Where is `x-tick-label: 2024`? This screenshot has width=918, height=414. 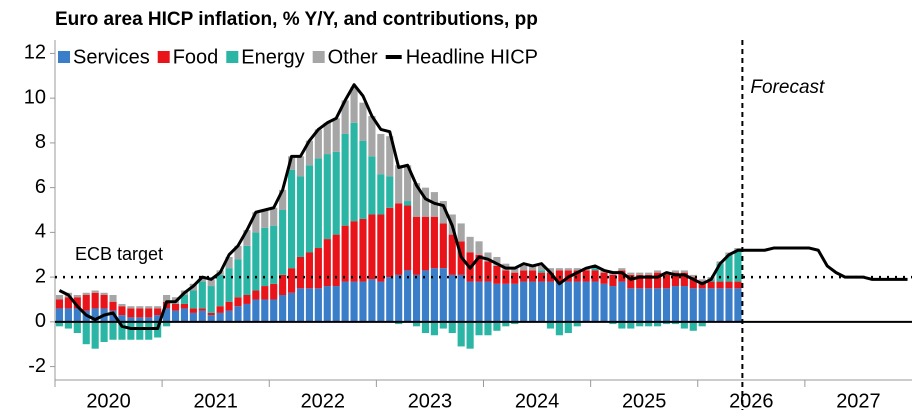
x-tick-label: 2024 is located at coordinates (537, 401).